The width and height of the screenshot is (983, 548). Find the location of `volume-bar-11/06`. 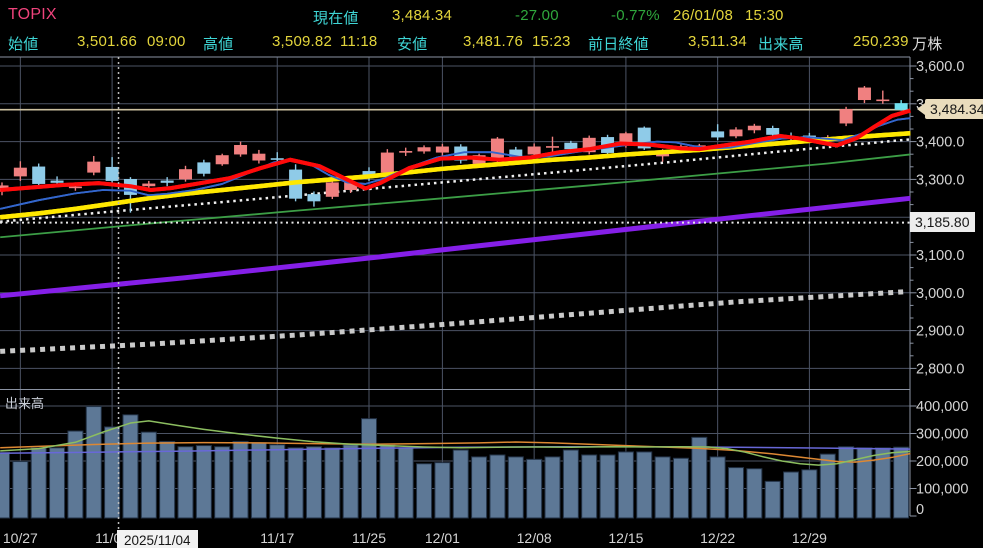

volume-bar-11/06 is located at coordinates (148, 475).